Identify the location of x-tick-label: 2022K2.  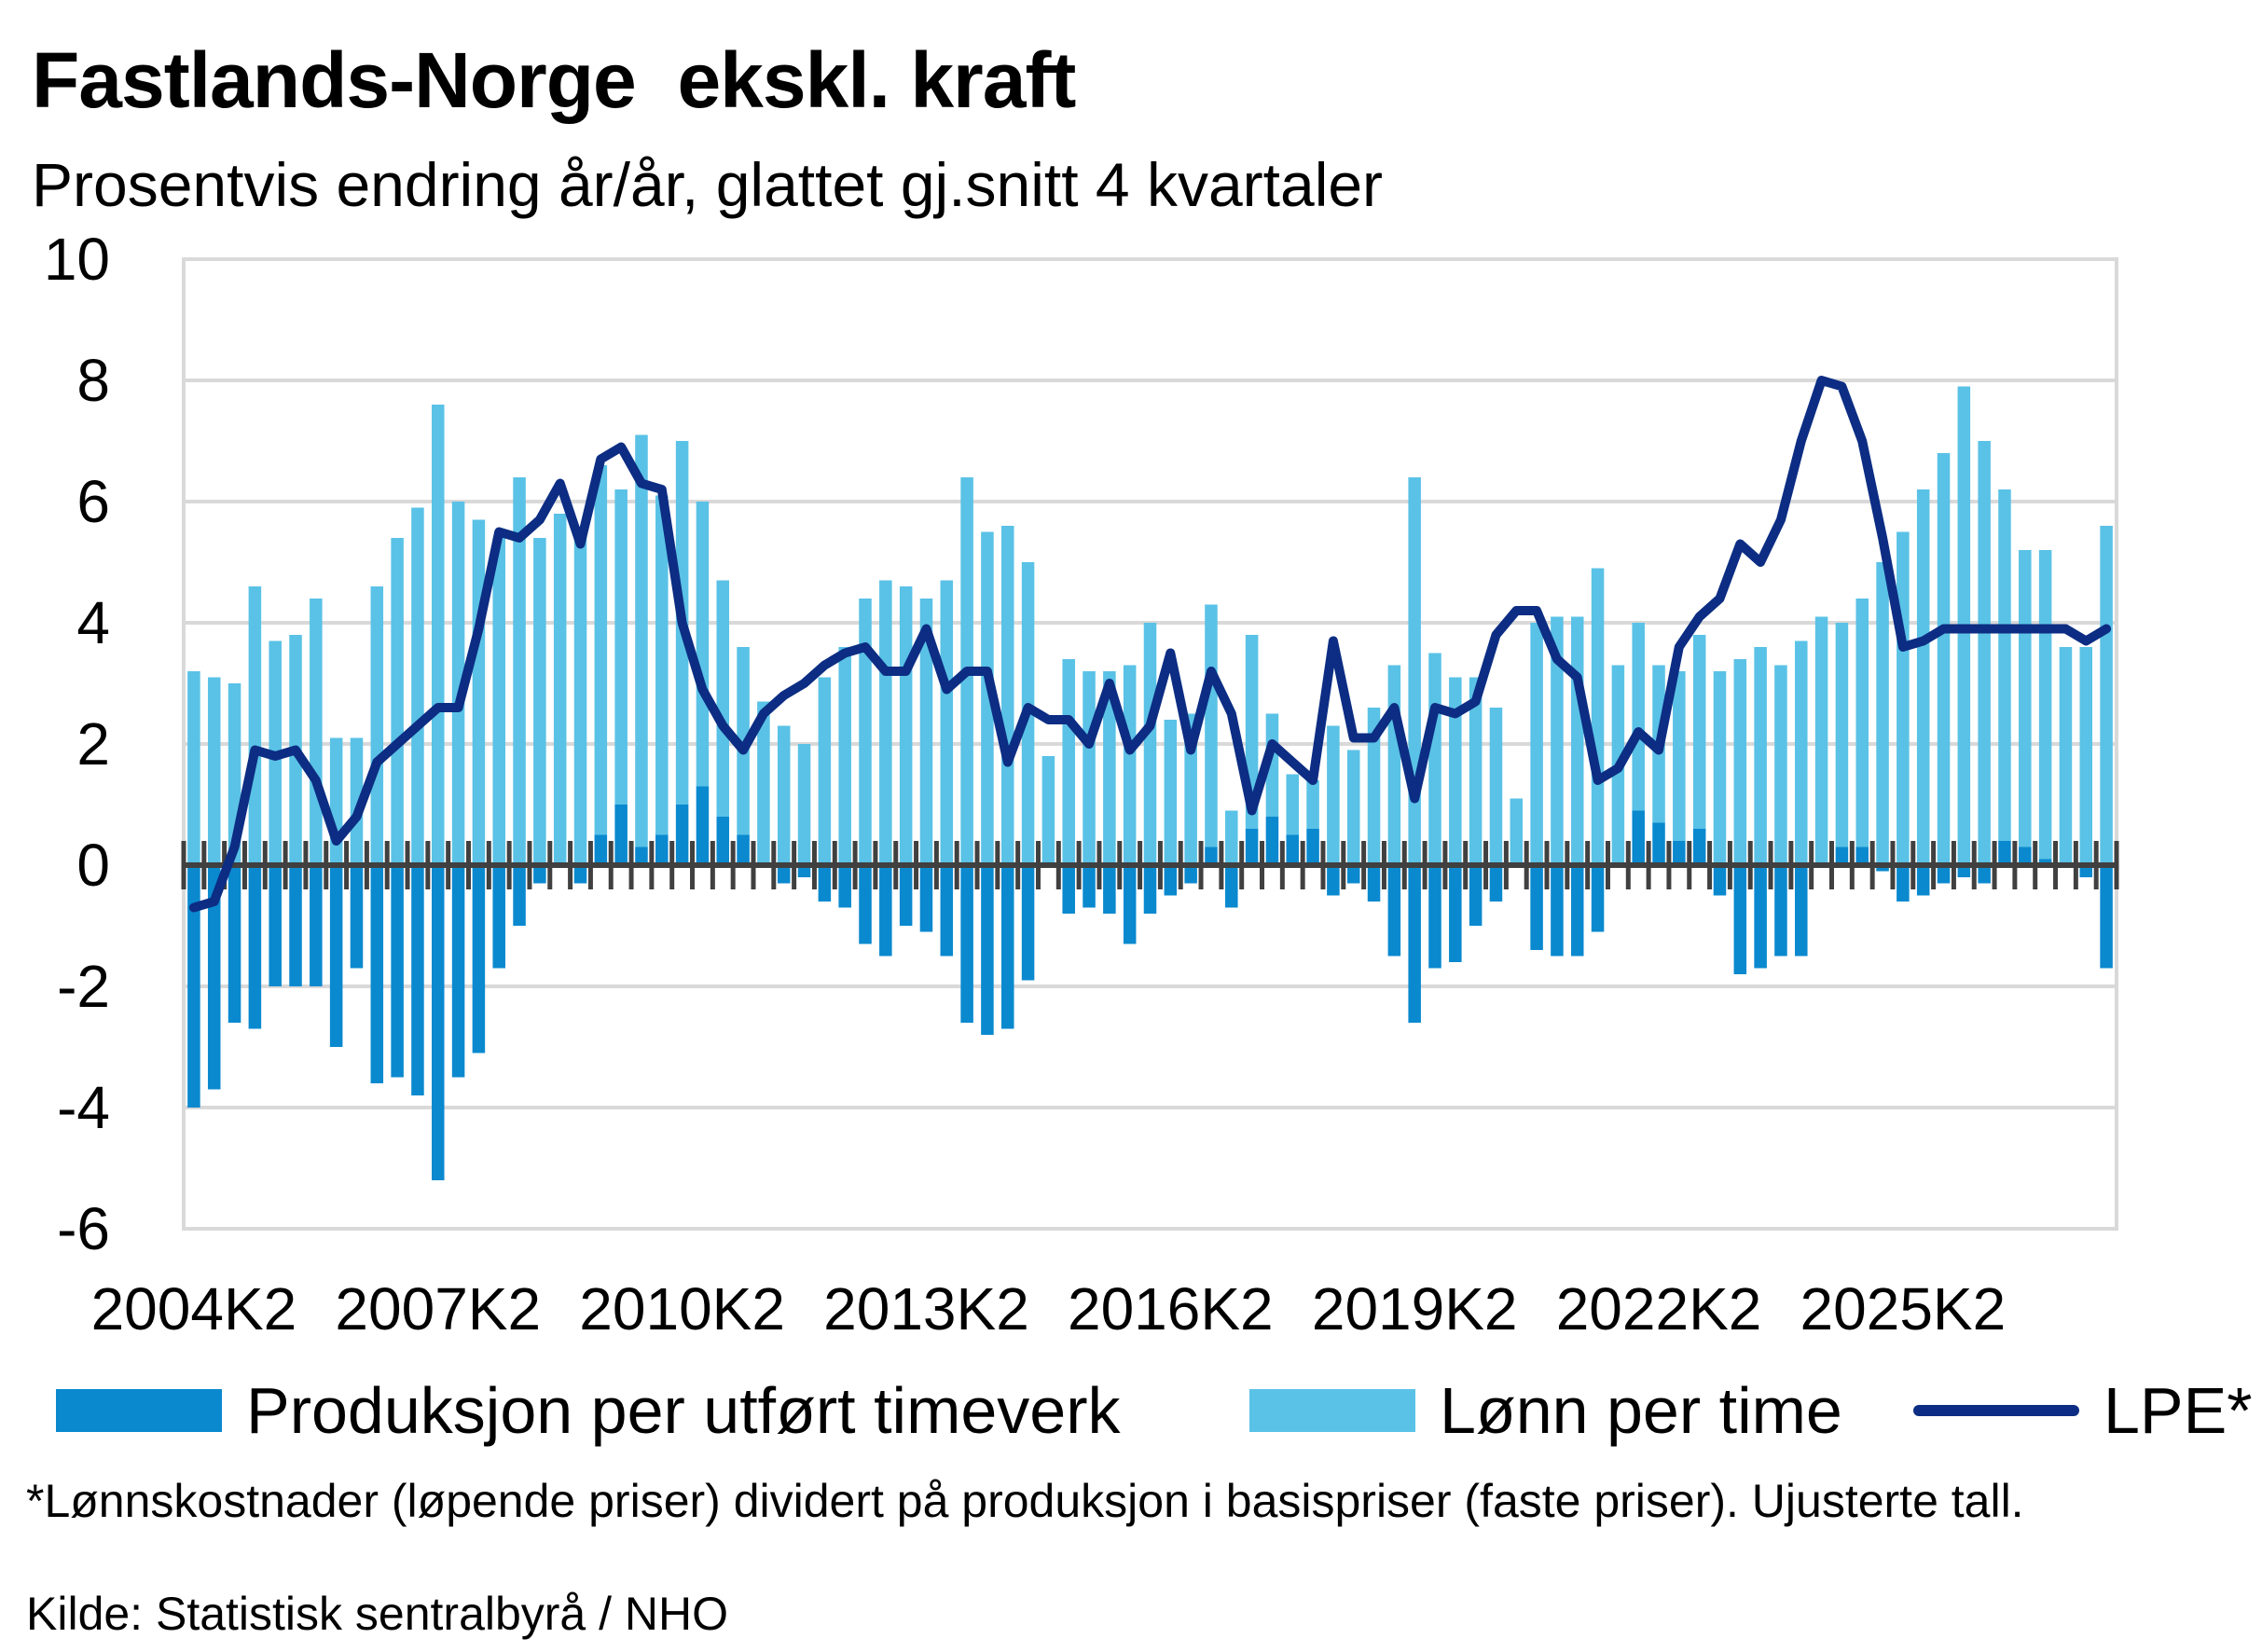
(1659, 1309).